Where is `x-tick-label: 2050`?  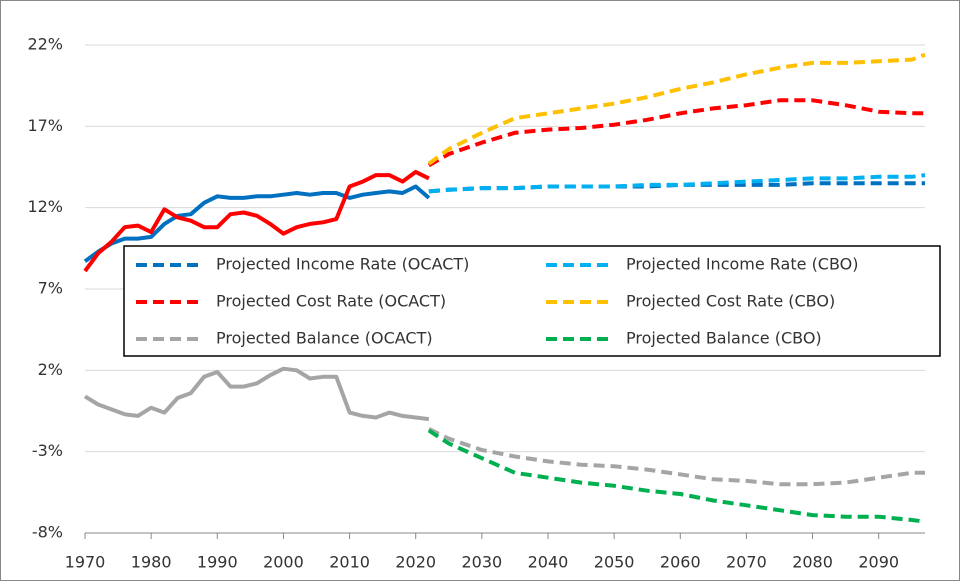
x-tick-label: 2050 is located at coordinates (614, 562).